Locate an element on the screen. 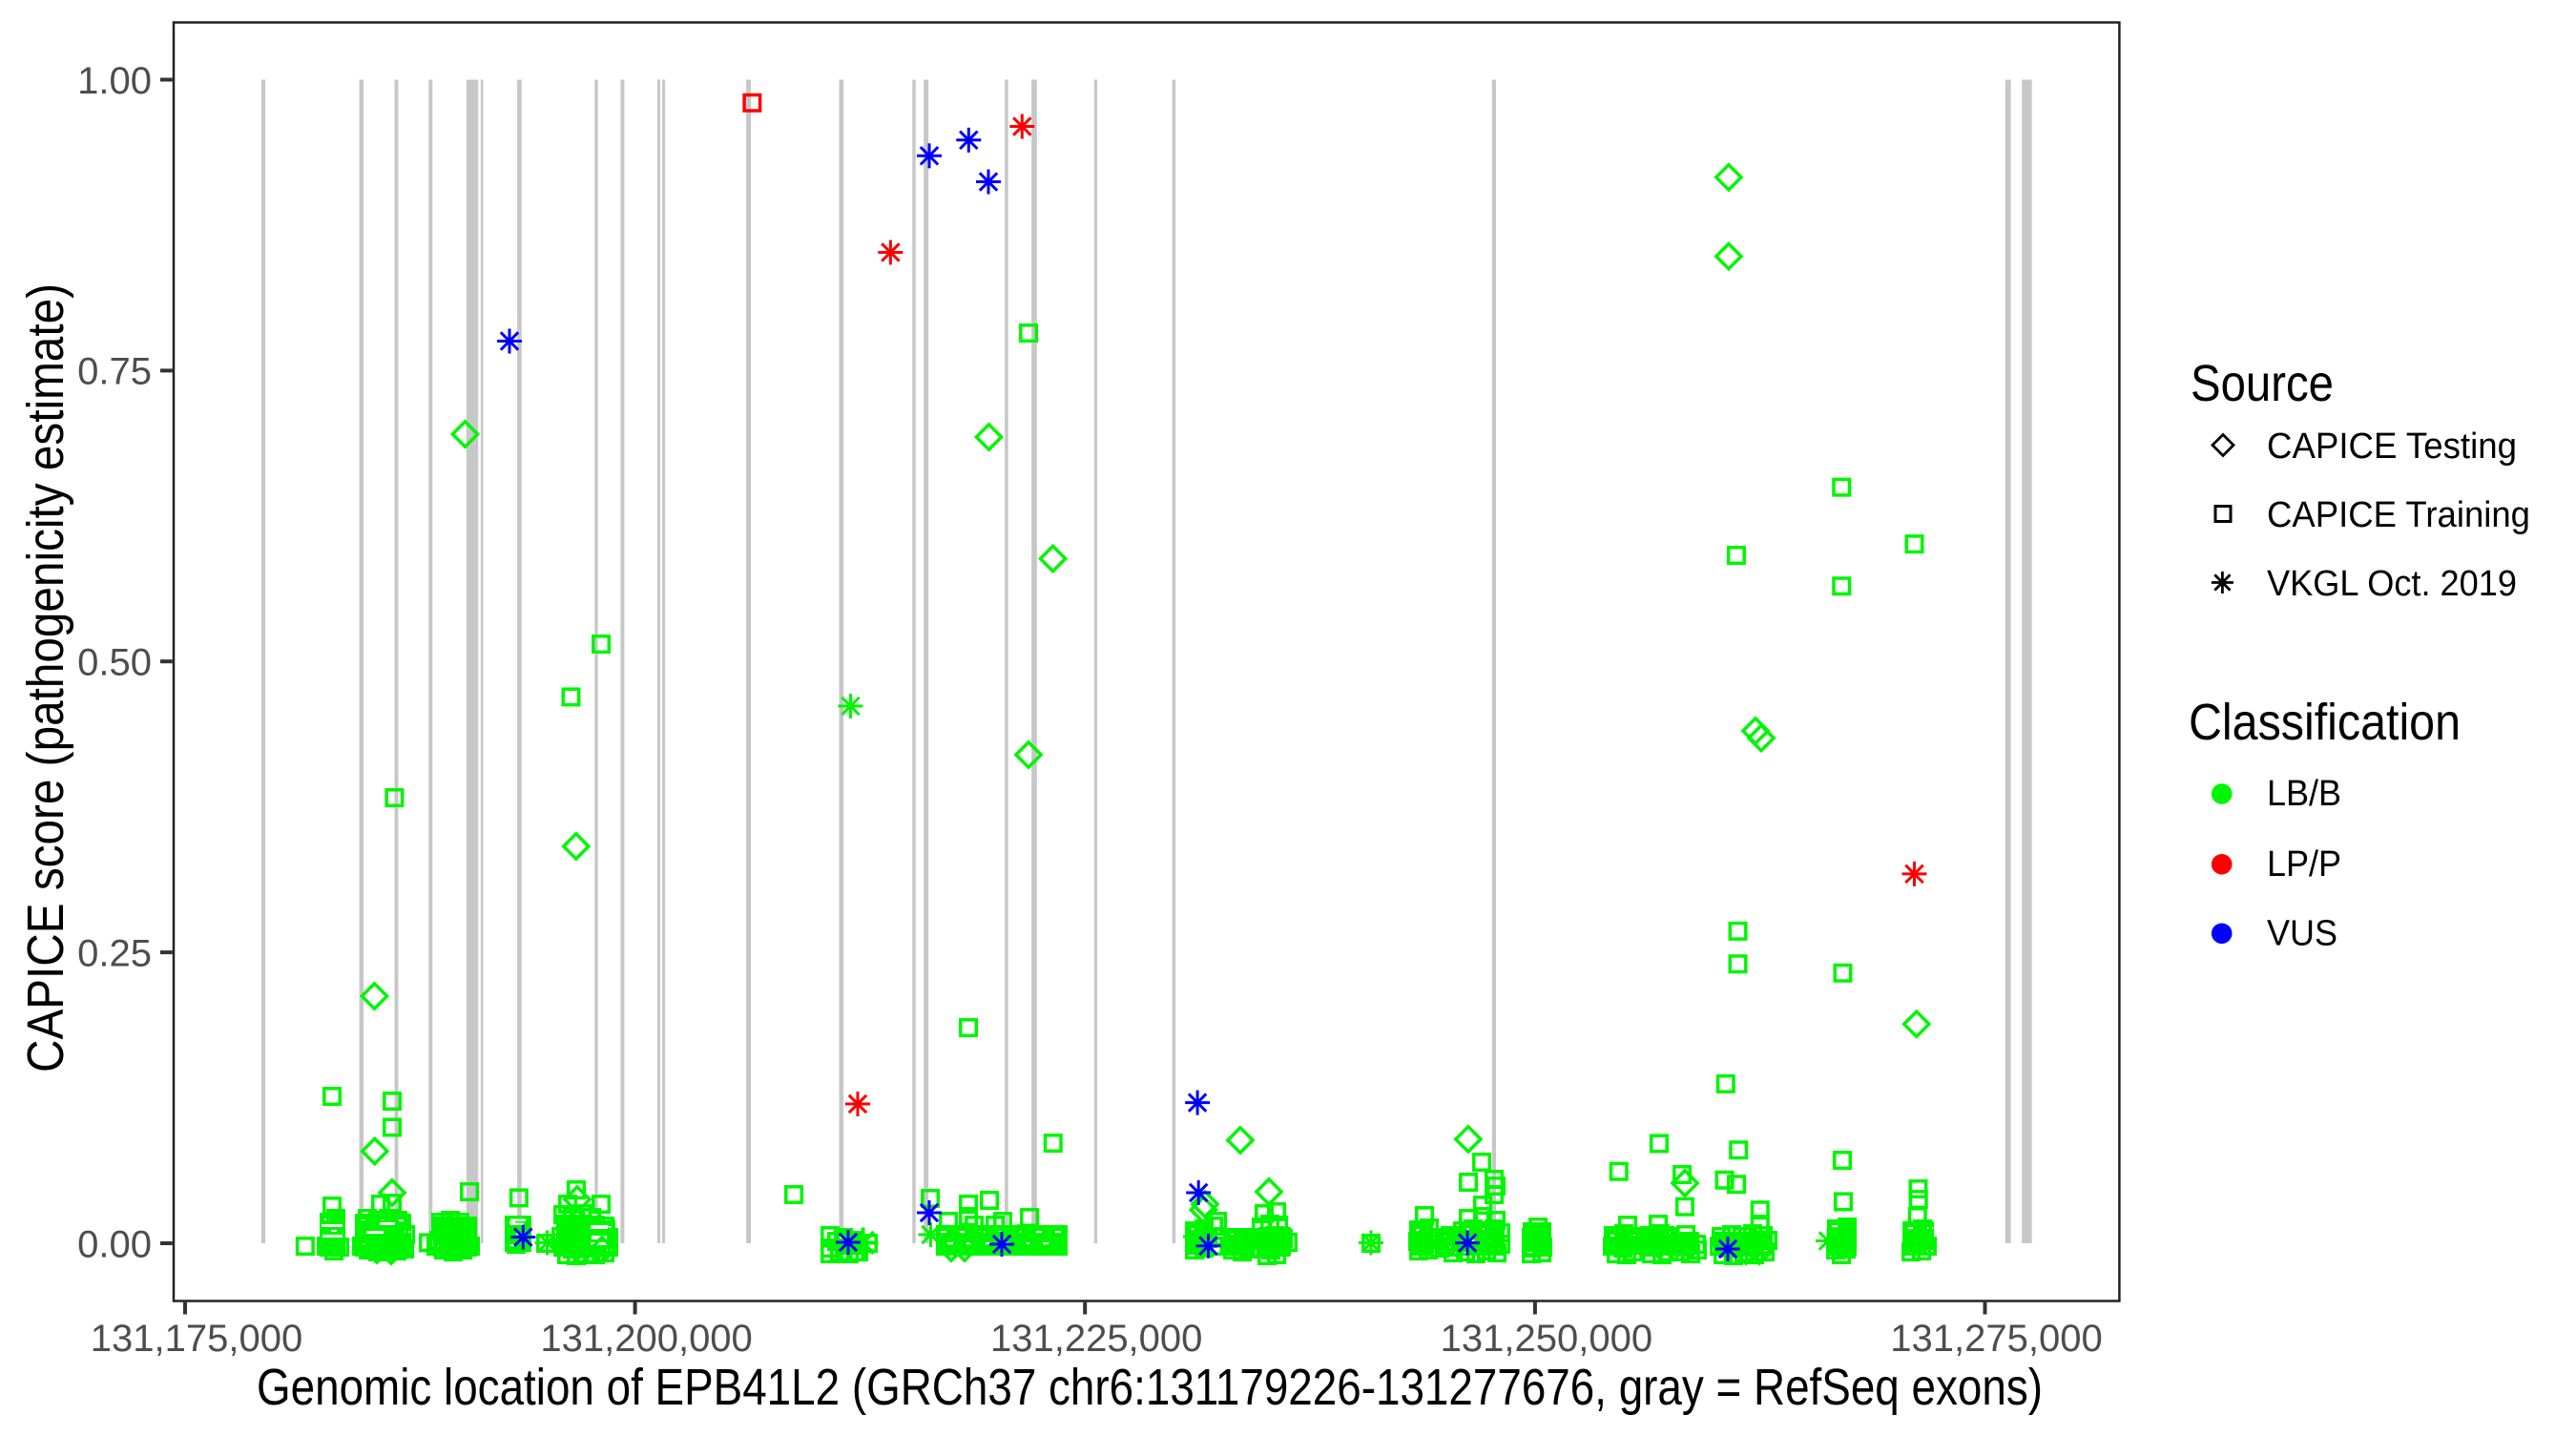  svg-text:CAPICE score (pathogenicity es: CAPICE score (pathogenicity estimate) is located at coordinates (45, 677).